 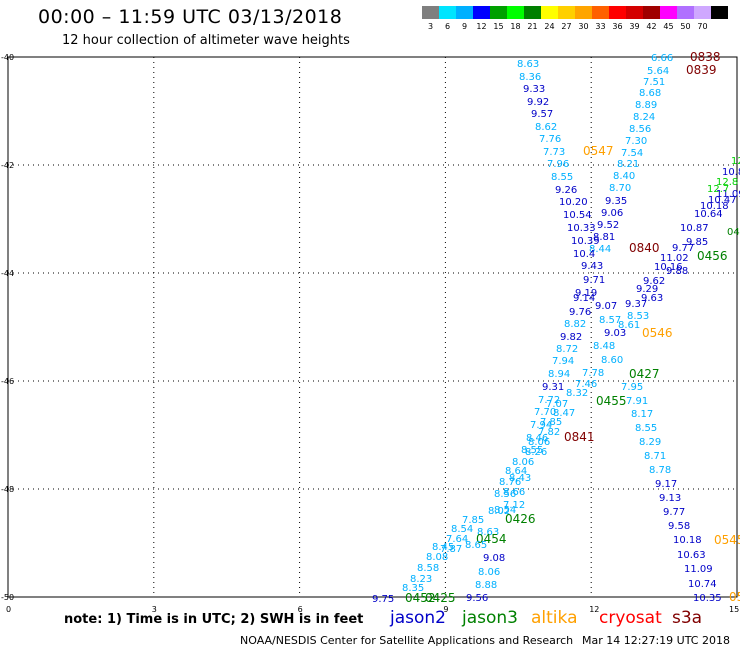 What do you see at coordinates (575, 12) in the screenshot?
I see `legend-swatches` at bounding box center [575, 12].